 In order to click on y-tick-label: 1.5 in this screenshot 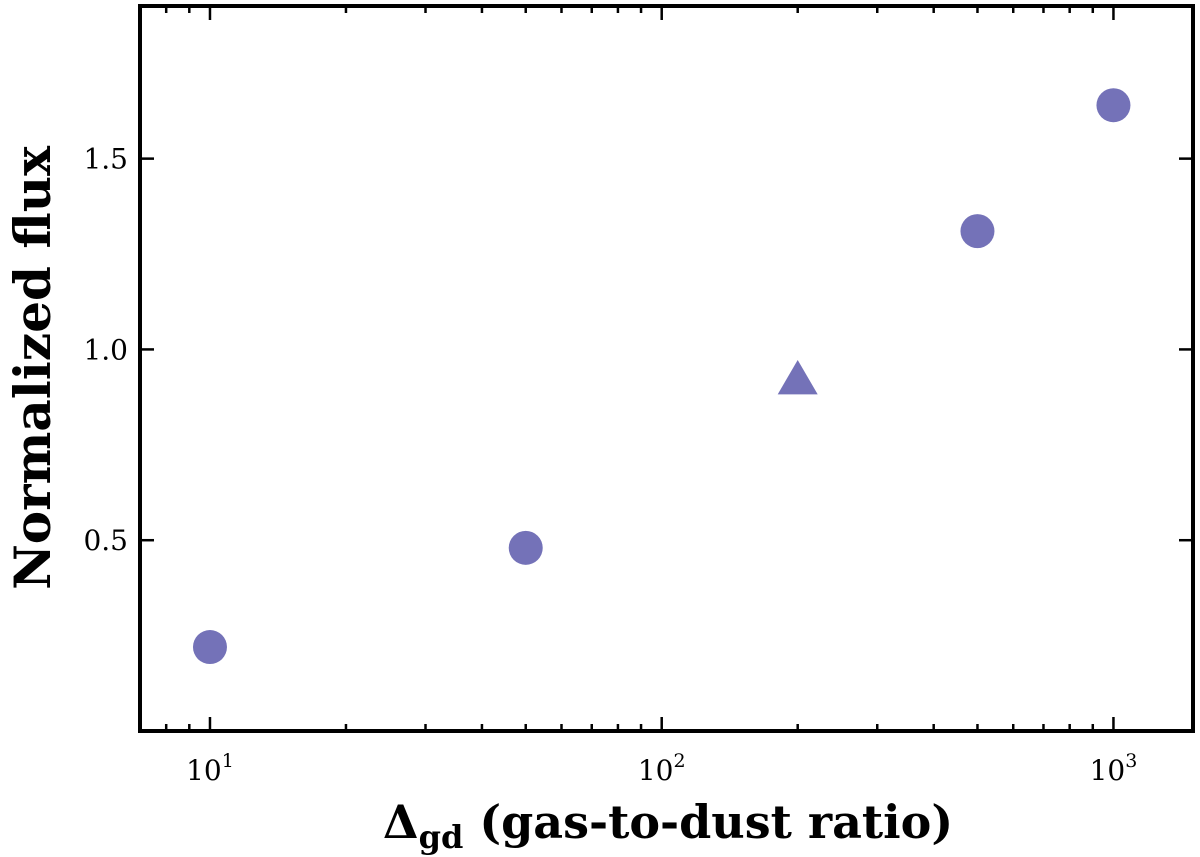, I will do `click(105, 159)`.